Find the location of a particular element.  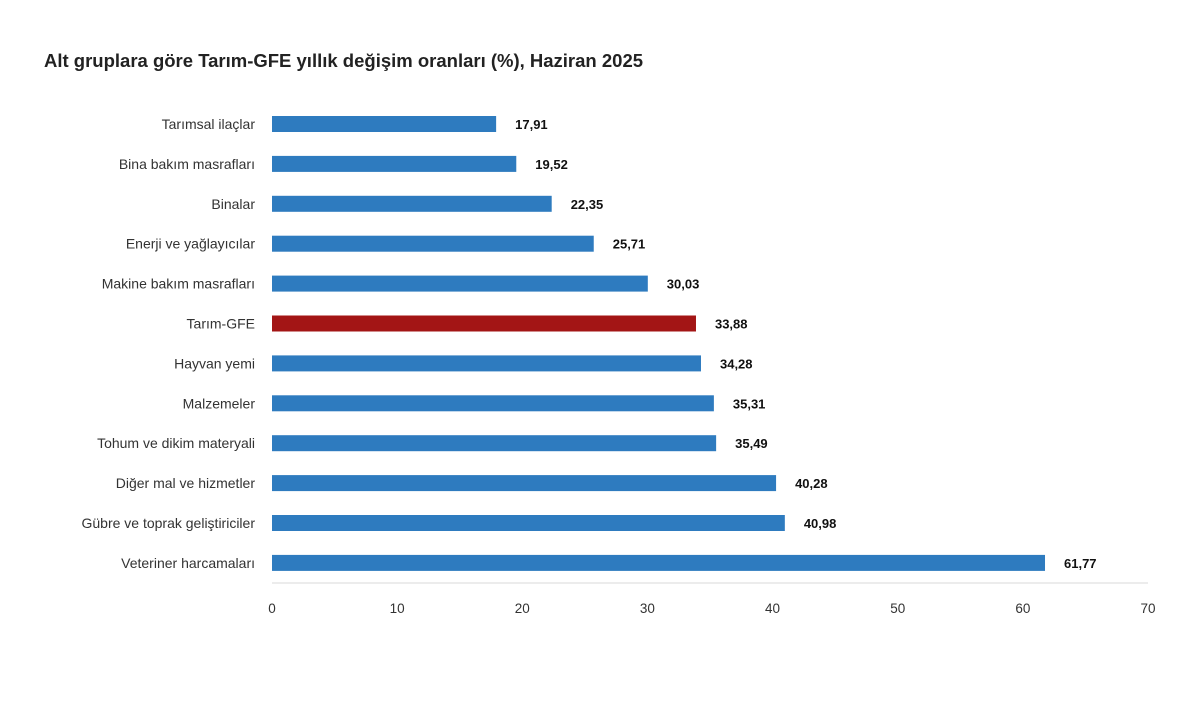

data-label: 35,49 is located at coordinates (751, 443).